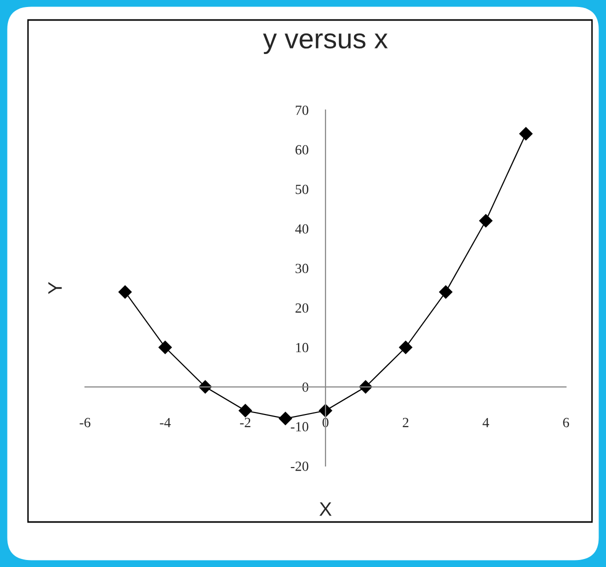  What do you see at coordinates (301, 229) in the screenshot?
I see `y-tick-label: 40` at bounding box center [301, 229].